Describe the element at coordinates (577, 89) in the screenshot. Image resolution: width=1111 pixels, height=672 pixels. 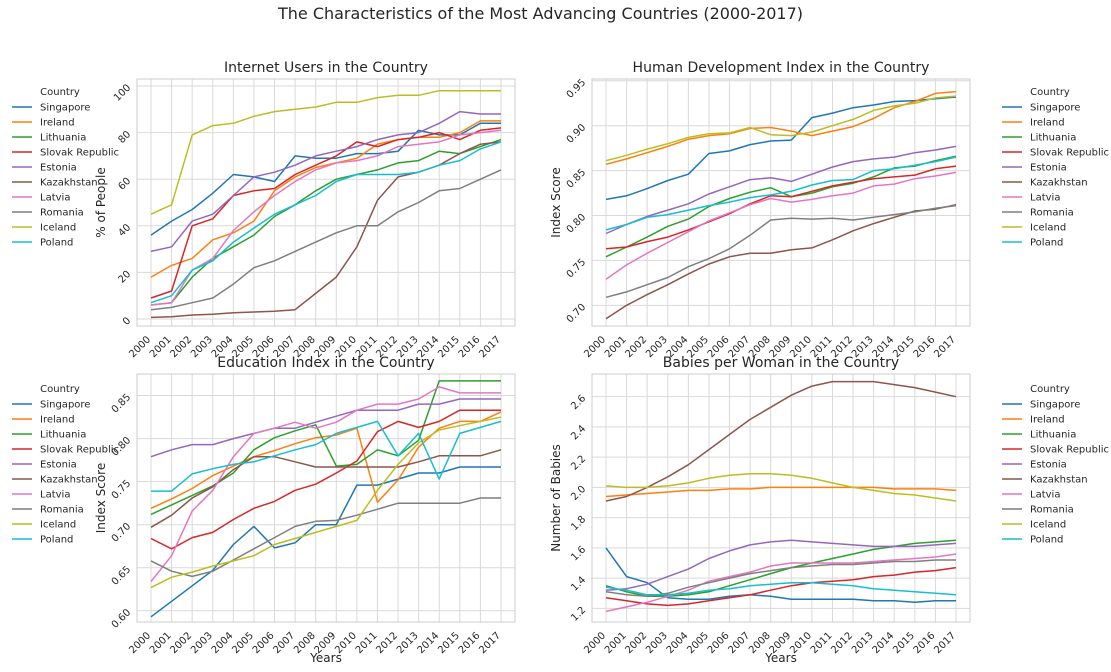
I see `y-tick-label: 0.95` at that location.